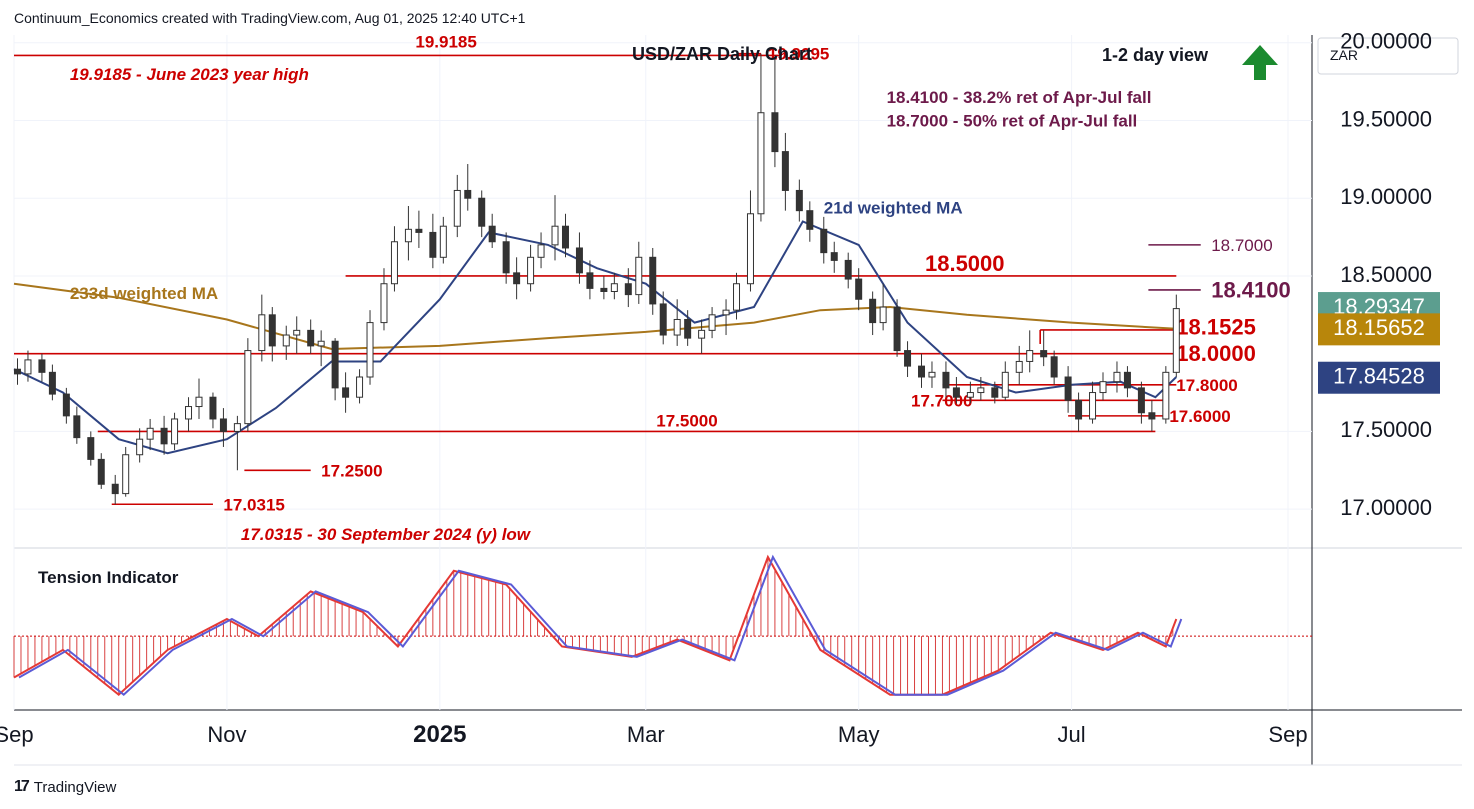 The width and height of the screenshot is (1474, 809). Describe the element at coordinates (1388, 56) in the screenshot. I see `currency-box` at that location.